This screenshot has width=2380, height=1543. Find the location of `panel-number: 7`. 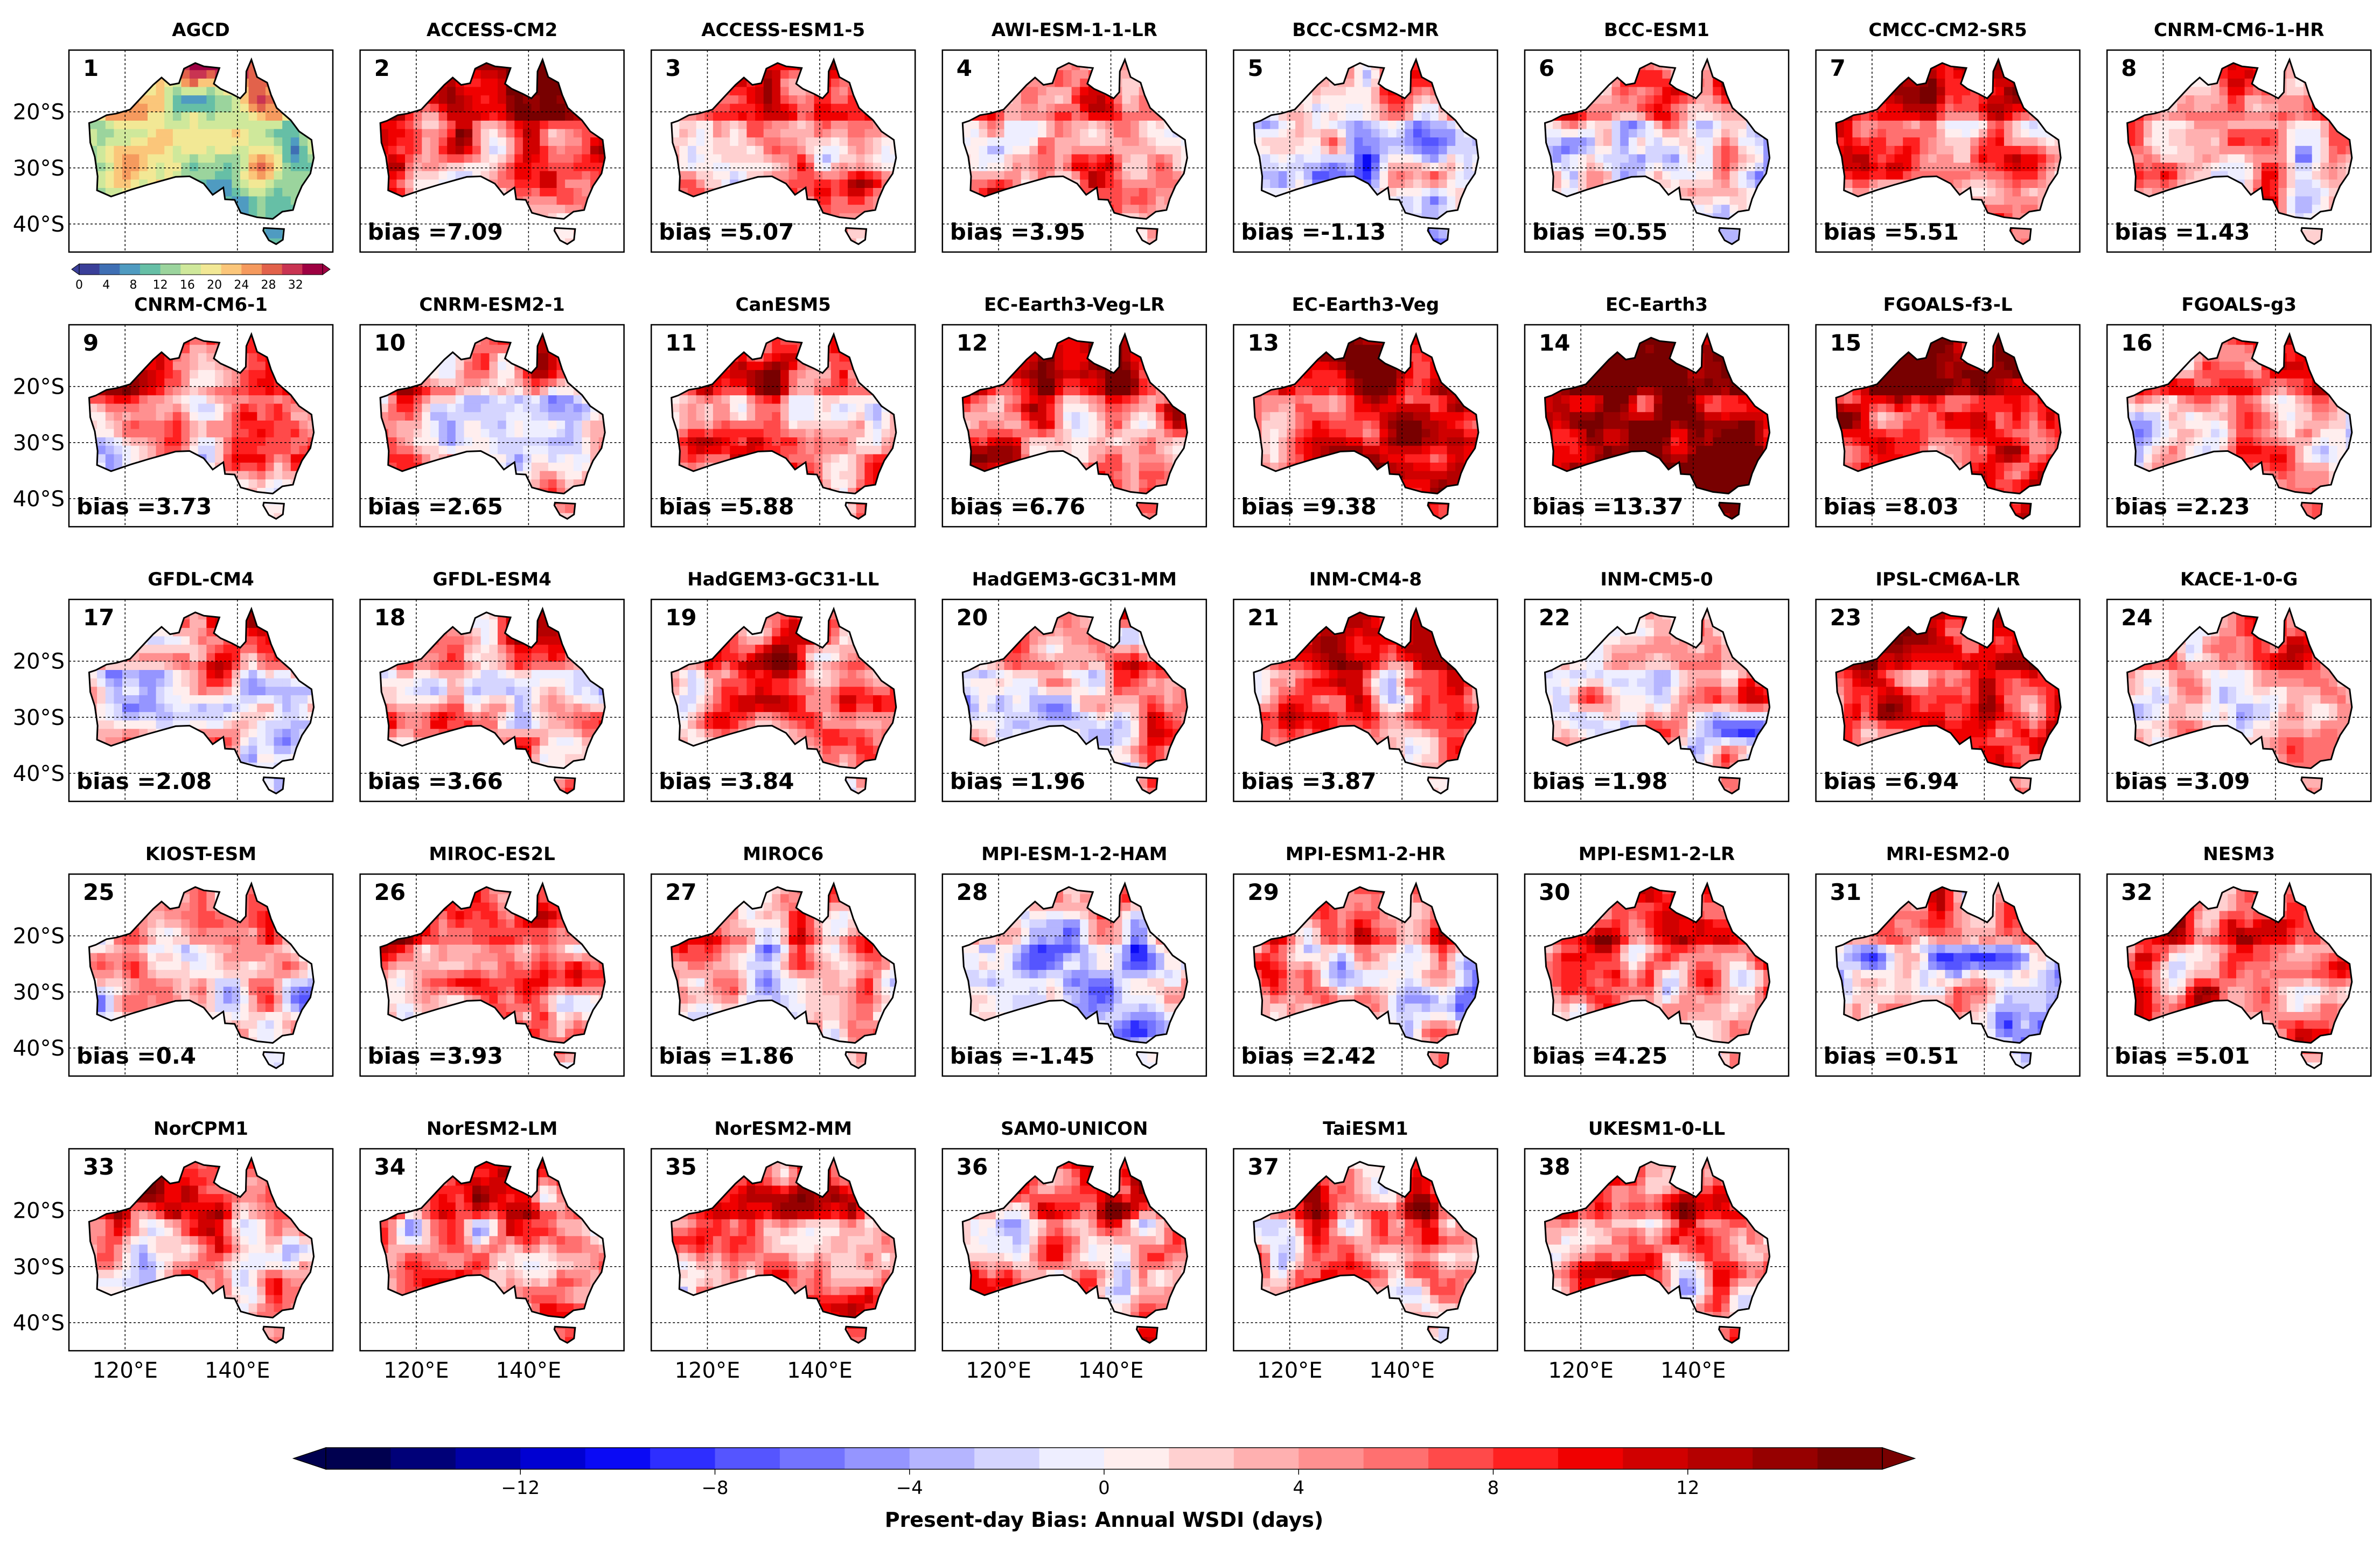

panel-number: 7 is located at coordinates (1838, 68).